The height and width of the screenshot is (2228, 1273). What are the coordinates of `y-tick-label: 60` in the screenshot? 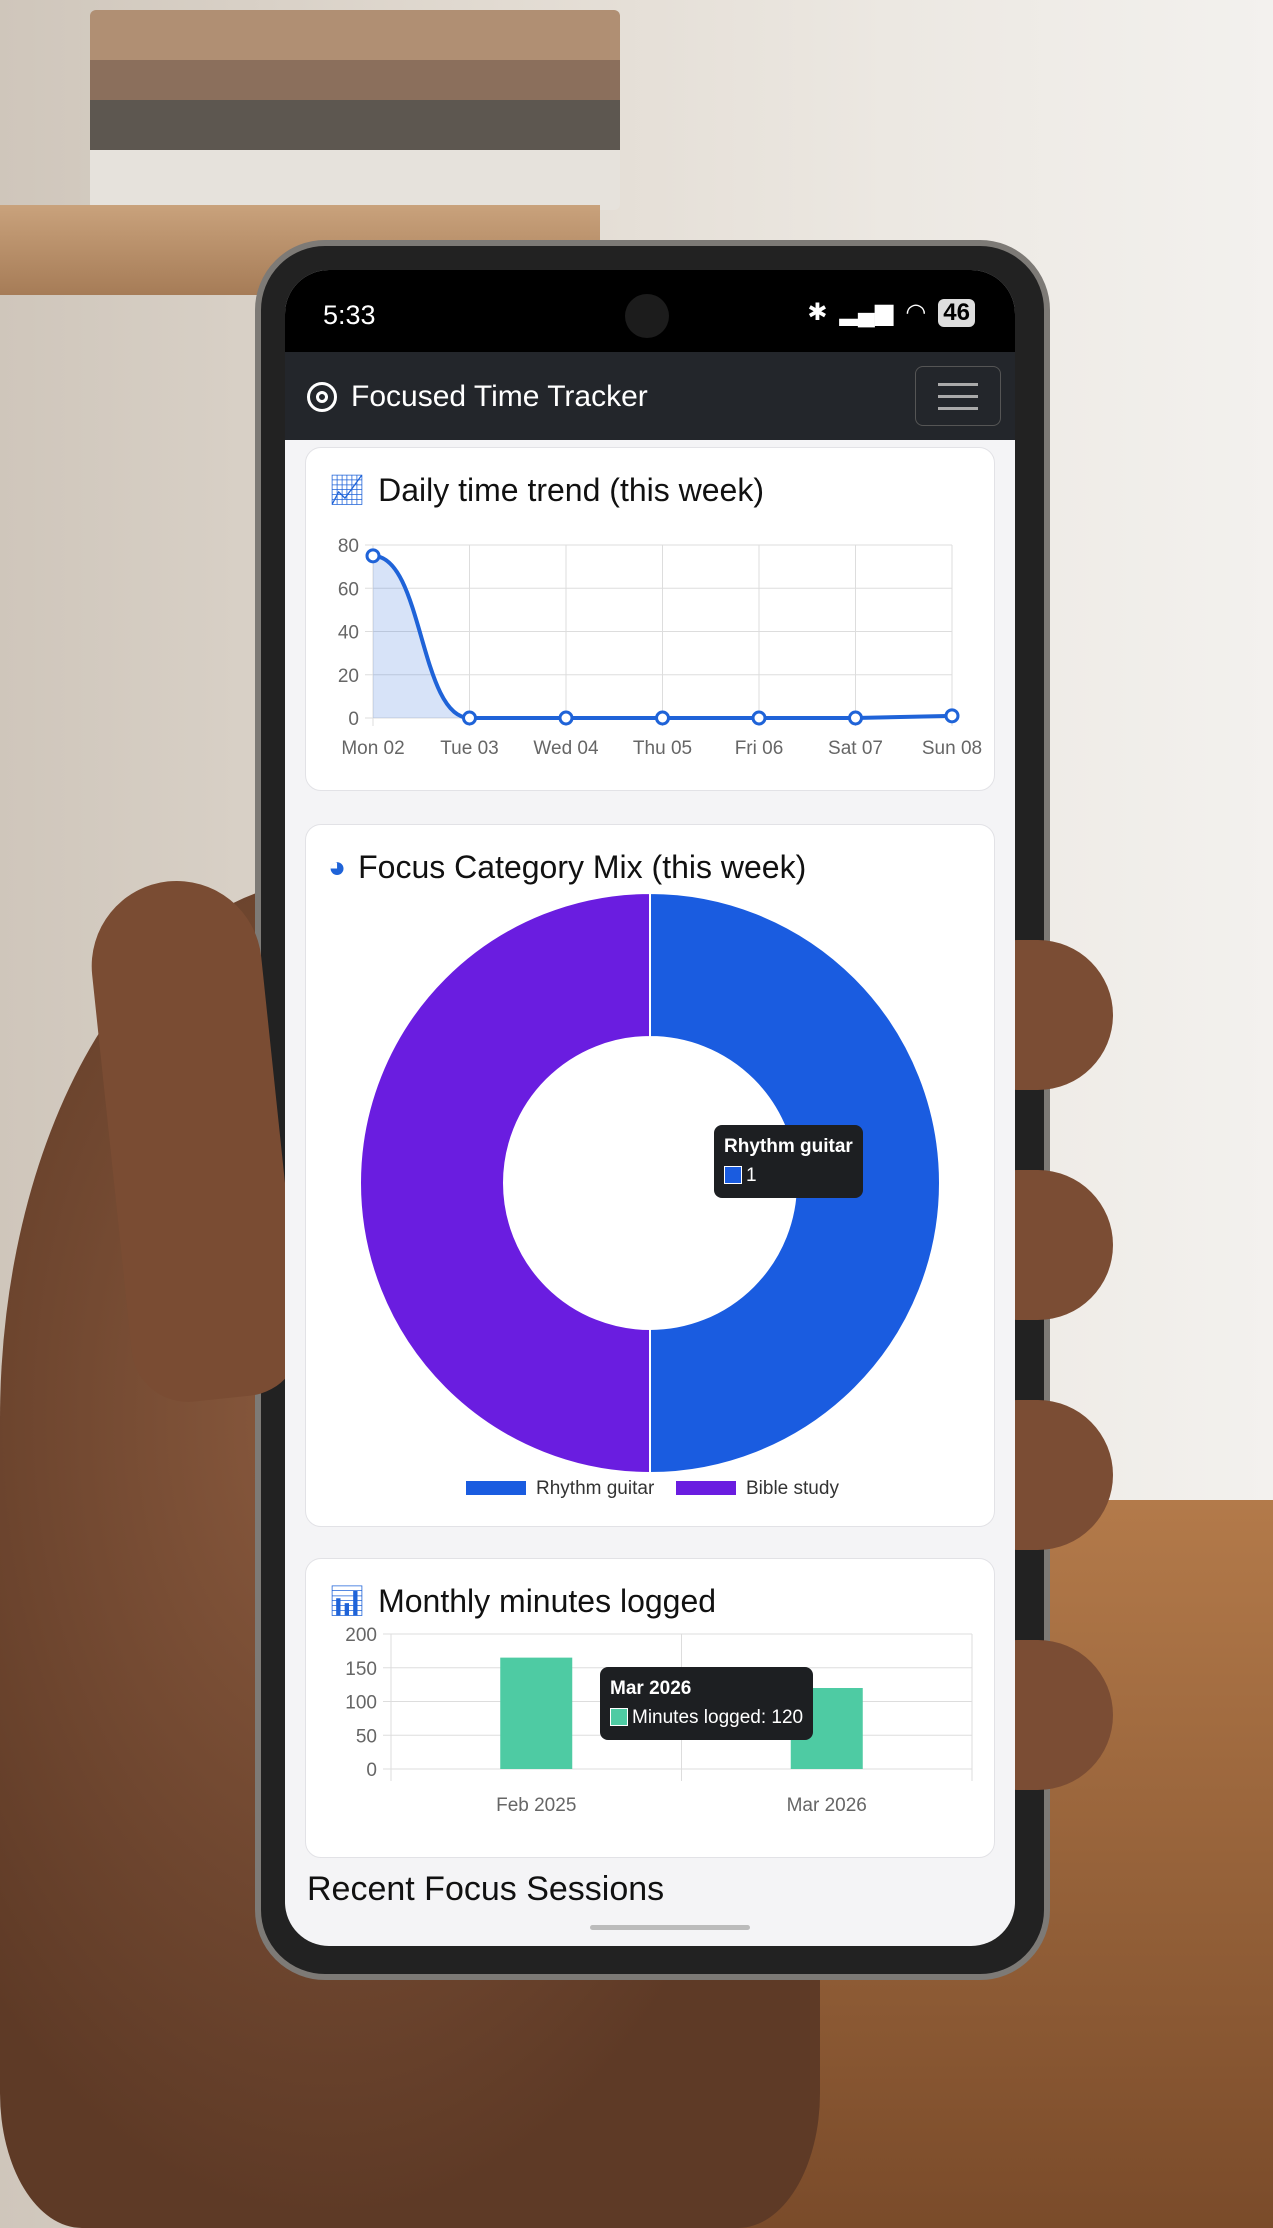 It's located at (348, 589).